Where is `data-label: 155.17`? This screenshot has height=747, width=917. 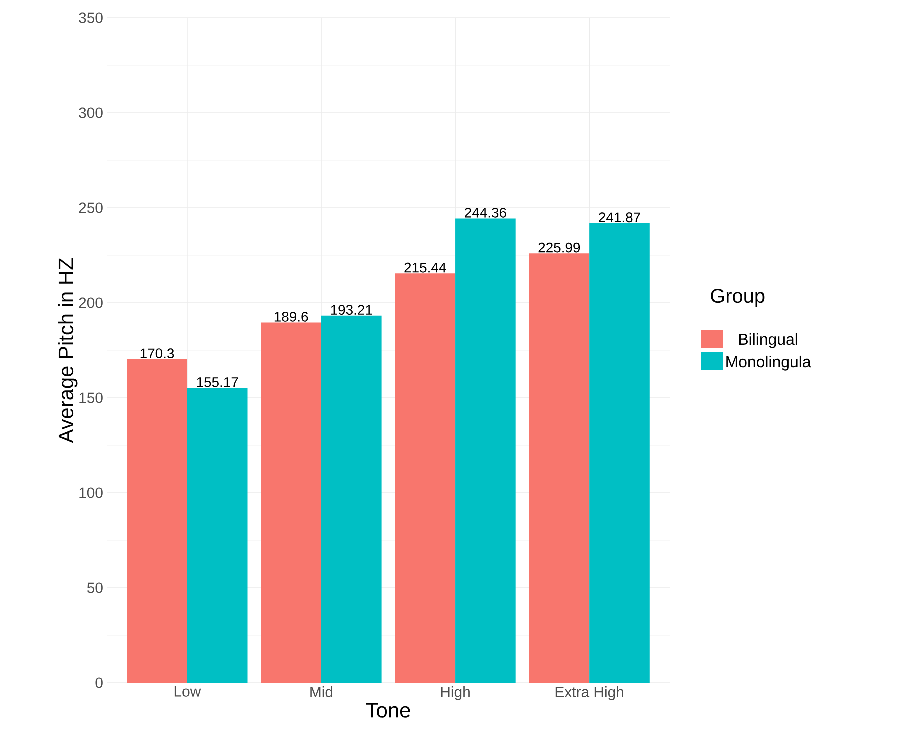 data-label: 155.17 is located at coordinates (217, 383).